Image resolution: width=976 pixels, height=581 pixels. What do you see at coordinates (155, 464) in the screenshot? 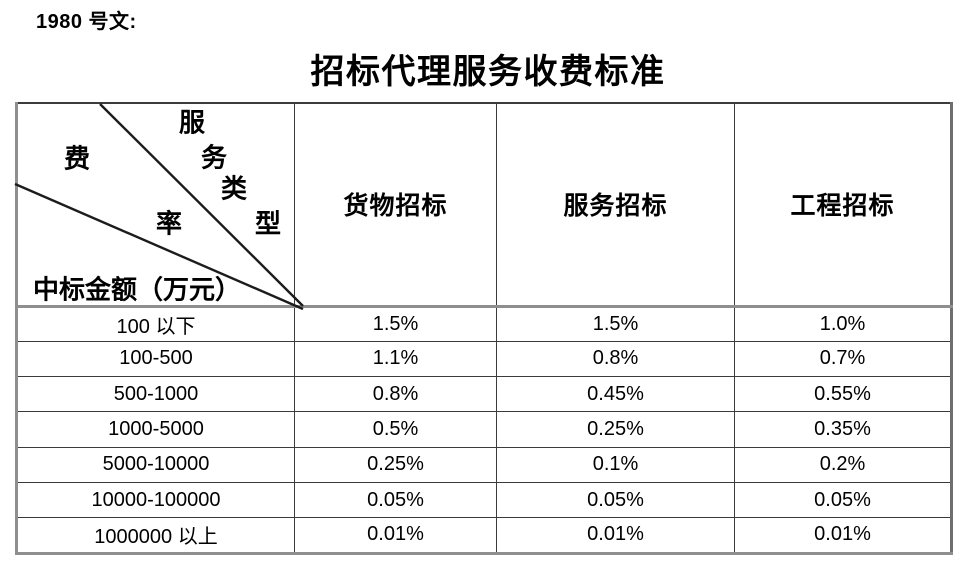
I see `amount-range-cell: 5000-10000` at bounding box center [155, 464].